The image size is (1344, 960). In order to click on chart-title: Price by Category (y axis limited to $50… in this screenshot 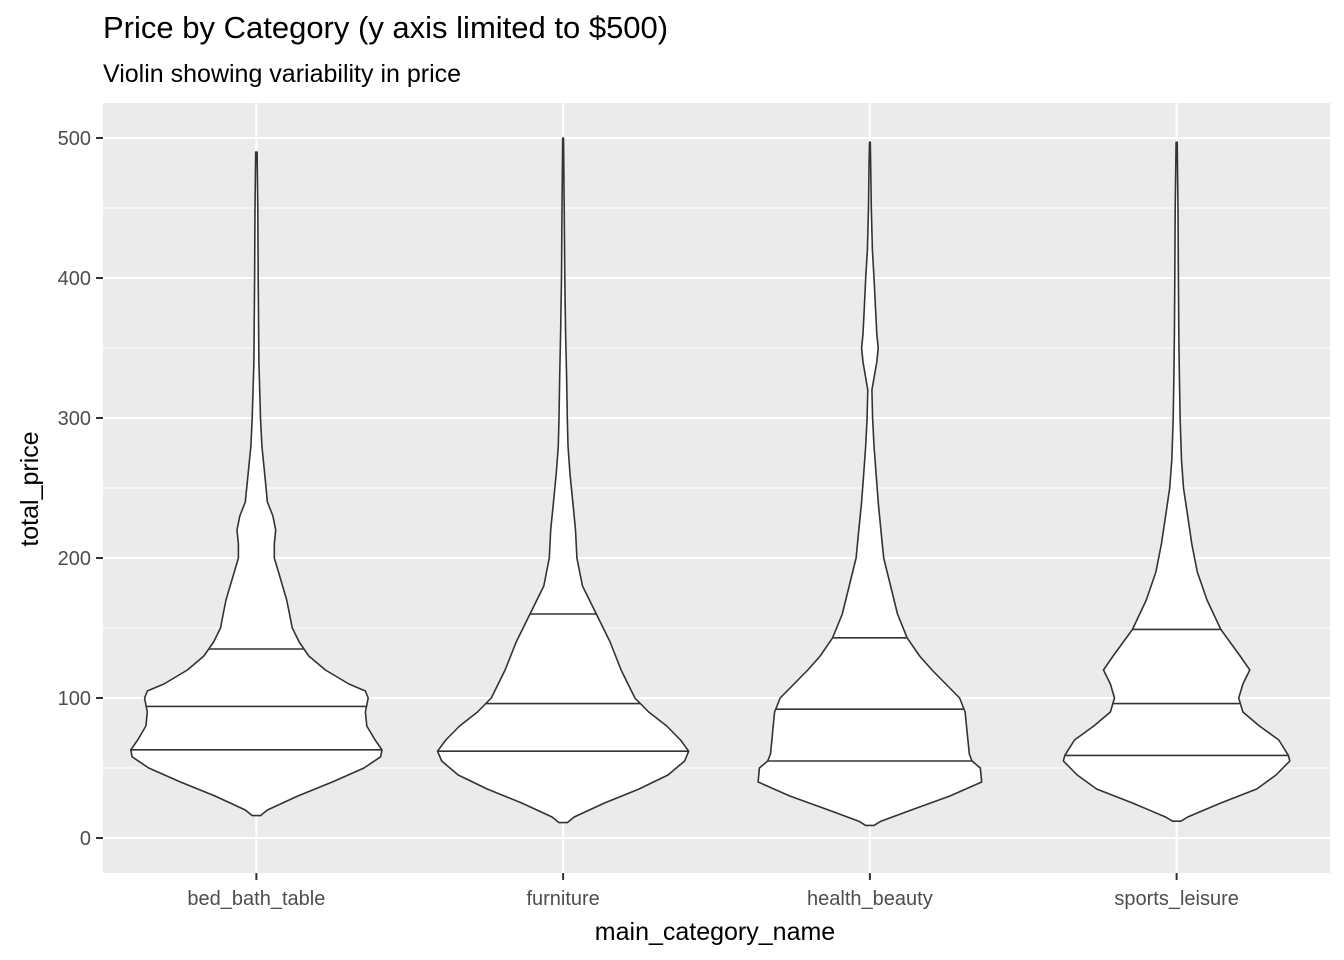, I will do `click(386, 27)`.